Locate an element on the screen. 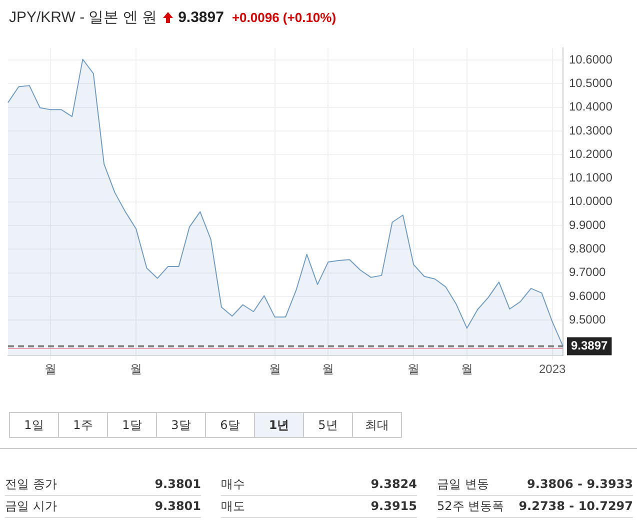 The width and height of the screenshot is (637, 521). y-tick-label: 9.5000 is located at coordinates (587, 319).